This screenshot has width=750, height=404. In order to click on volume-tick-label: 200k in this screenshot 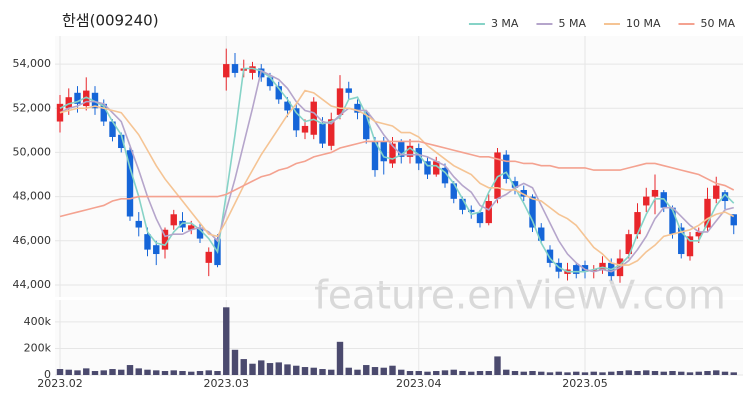, I will do `click(38, 347)`.